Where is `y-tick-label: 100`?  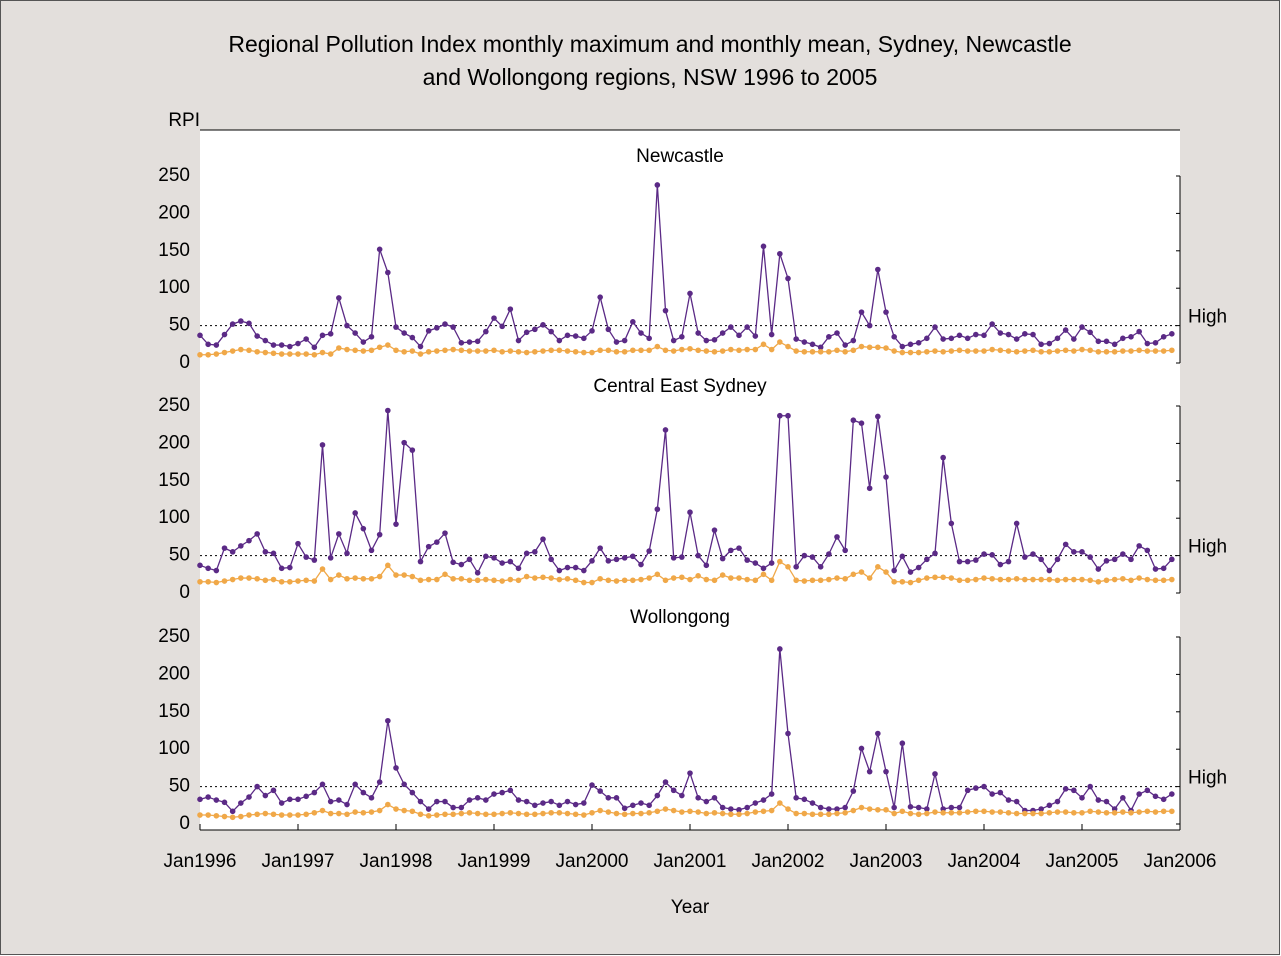 y-tick-label: 100 is located at coordinates (174, 748).